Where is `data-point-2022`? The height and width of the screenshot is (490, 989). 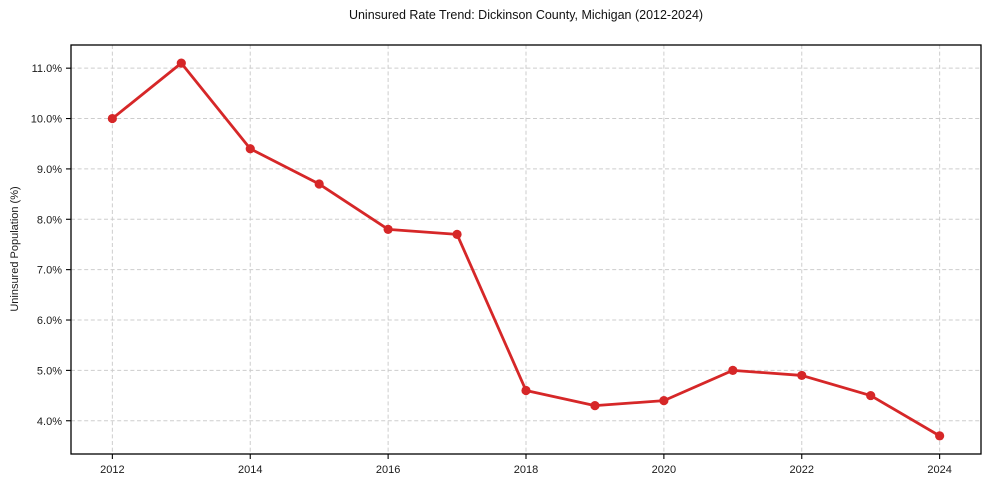 data-point-2022 is located at coordinates (802, 375).